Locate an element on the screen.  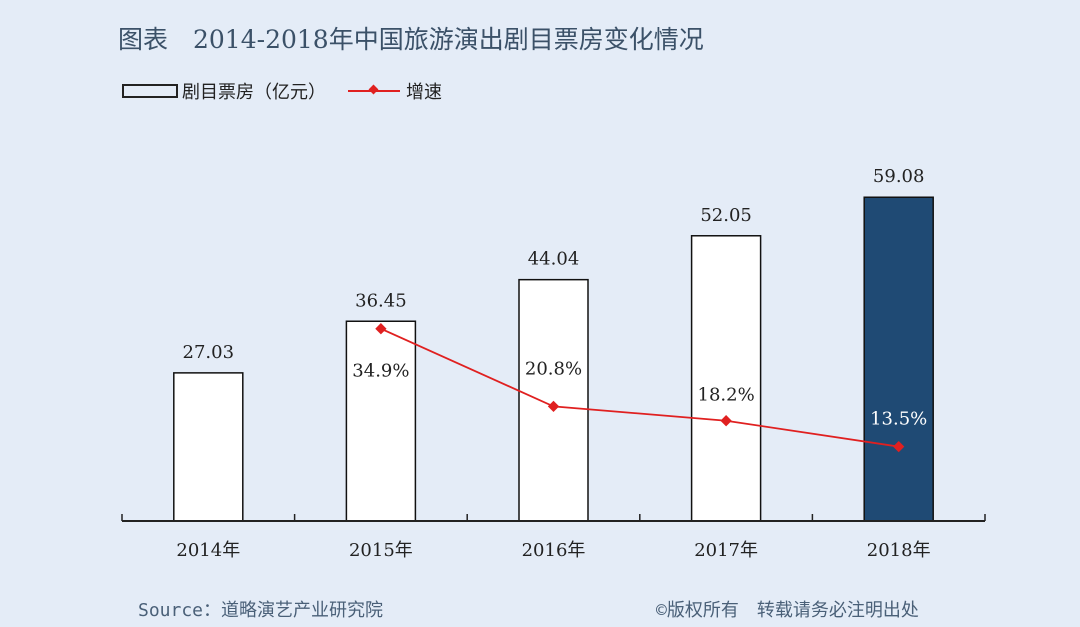
growth-line is located at coordinates (639, 387).